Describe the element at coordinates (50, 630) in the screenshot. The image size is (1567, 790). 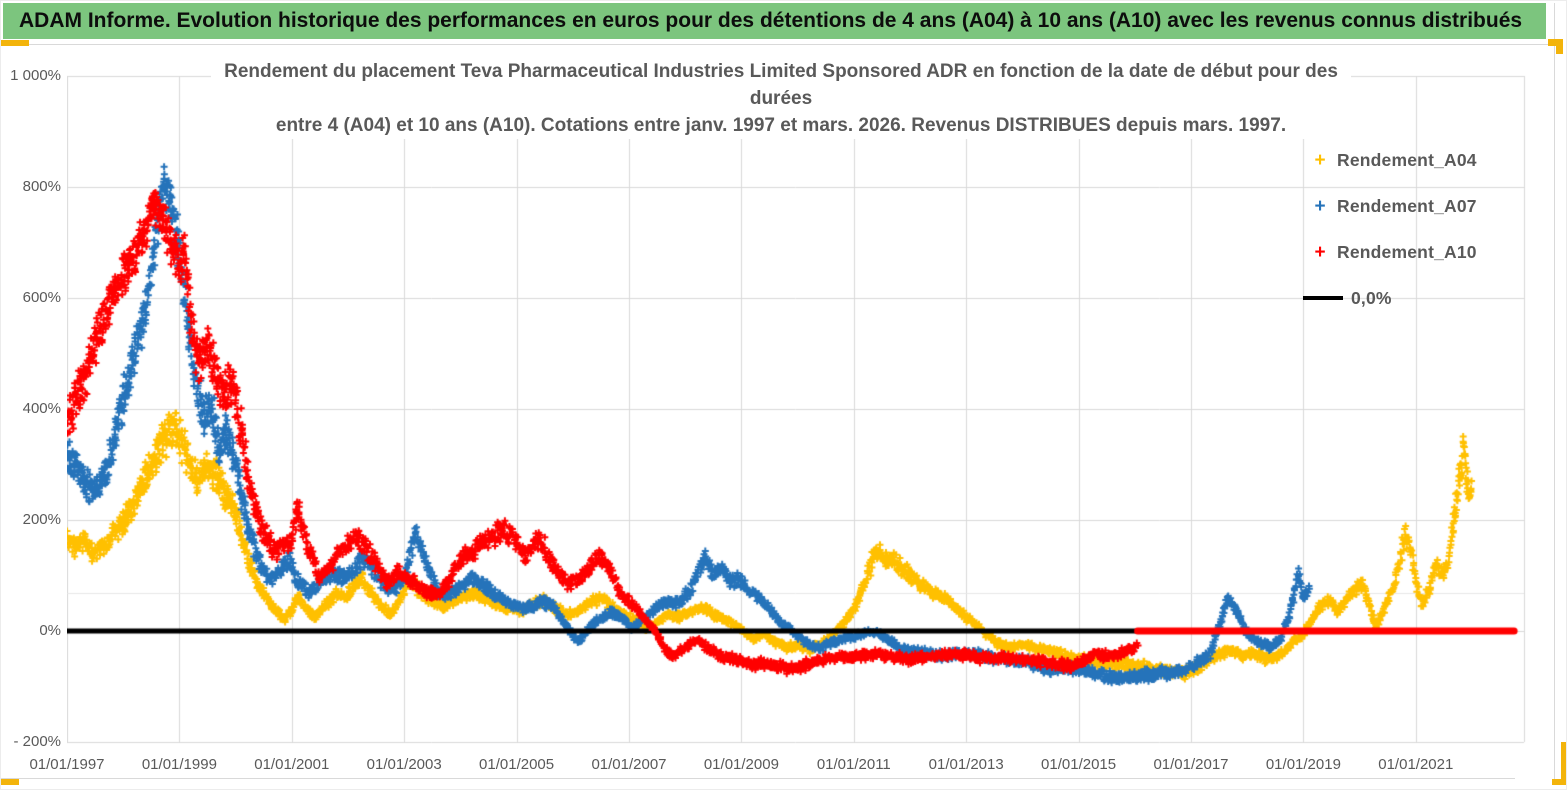
I see `y-tick-label: 0%` at that location.